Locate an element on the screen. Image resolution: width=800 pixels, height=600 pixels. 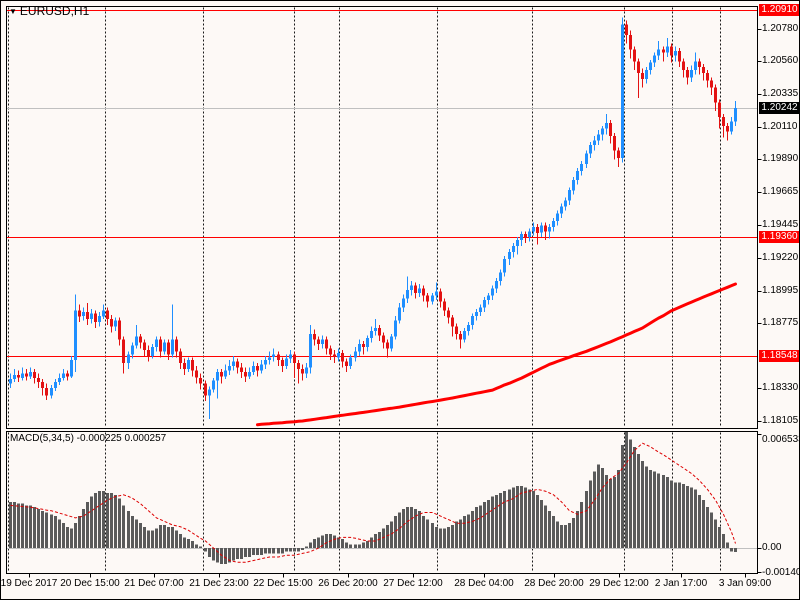
price-tick-label: 1.18775 is located at coordinates (780, 322).